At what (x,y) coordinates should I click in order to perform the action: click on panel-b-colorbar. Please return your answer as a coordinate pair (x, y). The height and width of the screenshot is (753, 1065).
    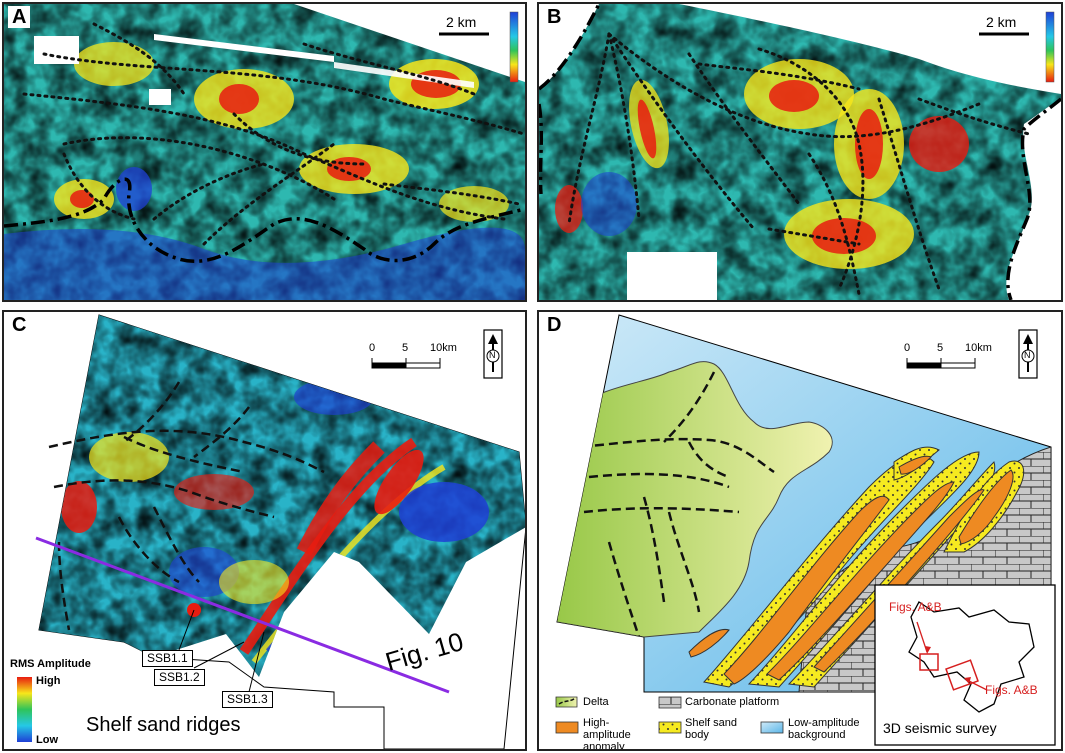
    Looking at the image, I should click on (1050, 47).